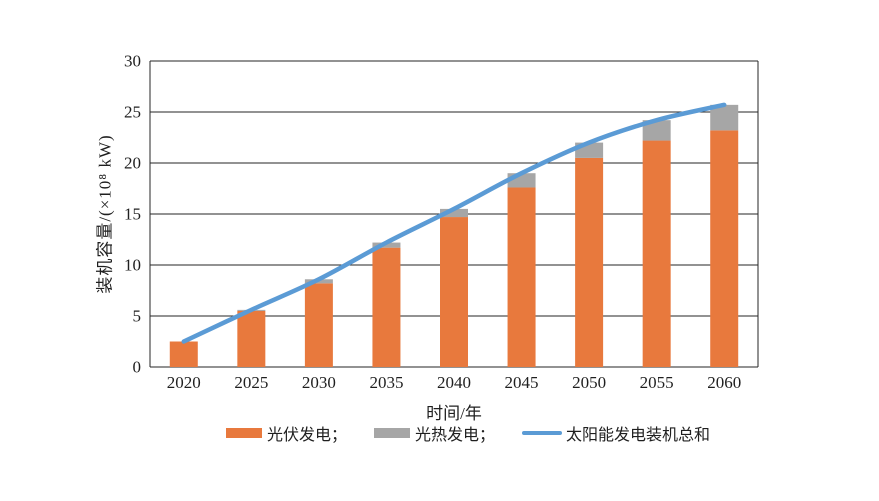 This screenshot has height=501, width=879. What do you see at coordinates (105, 214) in the screenshot?
I see `y-axis-title: 装机容量/(×10⁸ kW)` at bounding box center [105, 214].